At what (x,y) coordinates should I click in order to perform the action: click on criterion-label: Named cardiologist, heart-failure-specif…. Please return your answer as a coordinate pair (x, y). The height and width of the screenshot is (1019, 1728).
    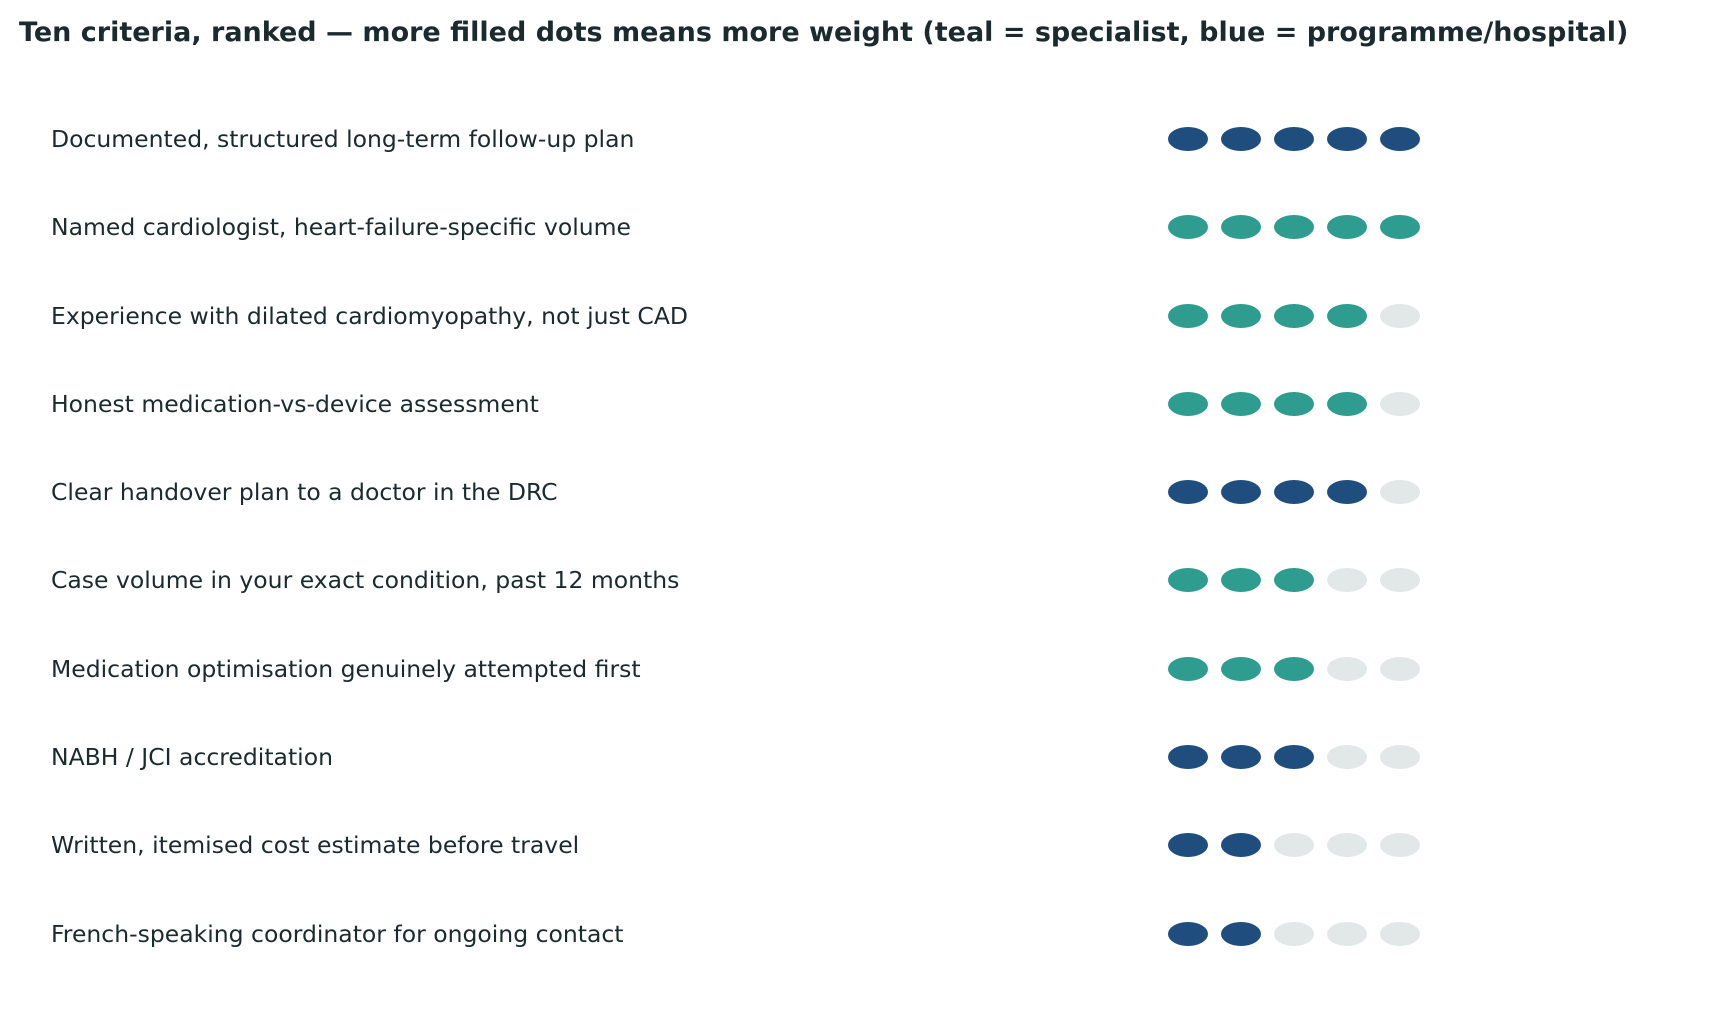
    Looking at the image, I should click on (341, 227).